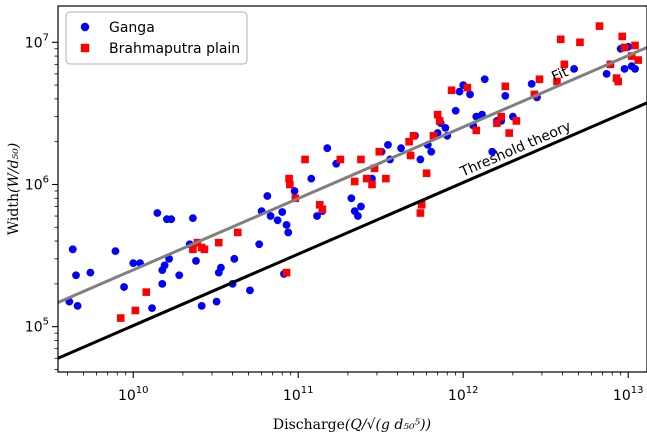  I want to click on legend-label-ganga: Ganga, so click(132, 28).